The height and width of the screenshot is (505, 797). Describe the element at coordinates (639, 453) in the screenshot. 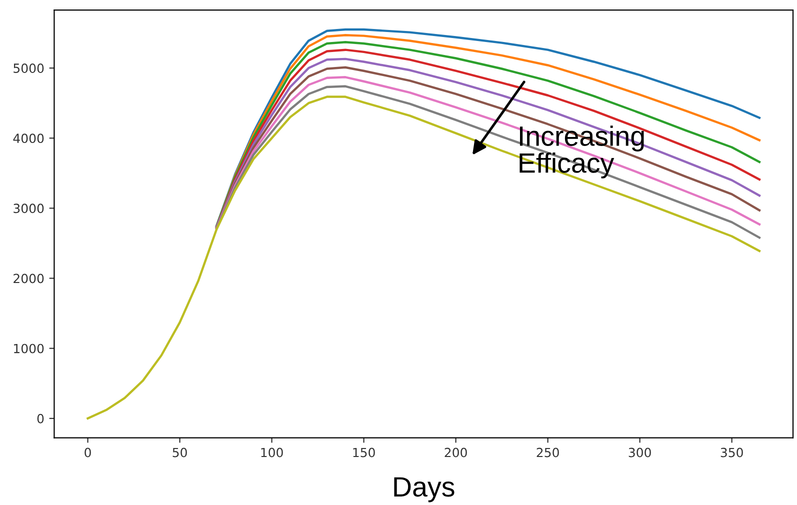

I see `x-tick-label: 300` at that location.